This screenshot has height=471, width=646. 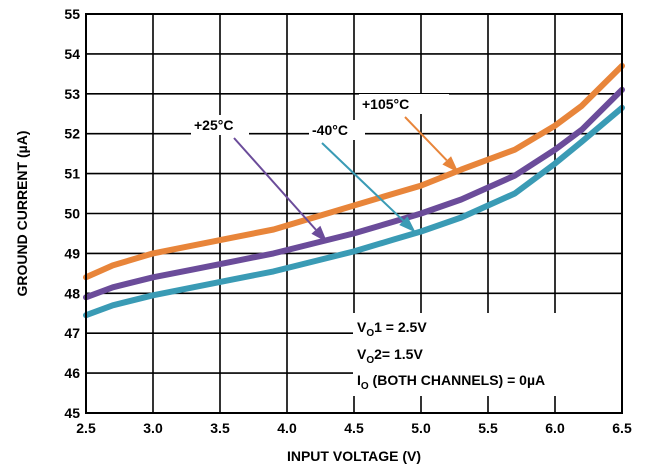 What do you see at coordinates (622, 428) in the screenshot?
I see `x-tick-label: 6.5` at bounding box center [622, 428].